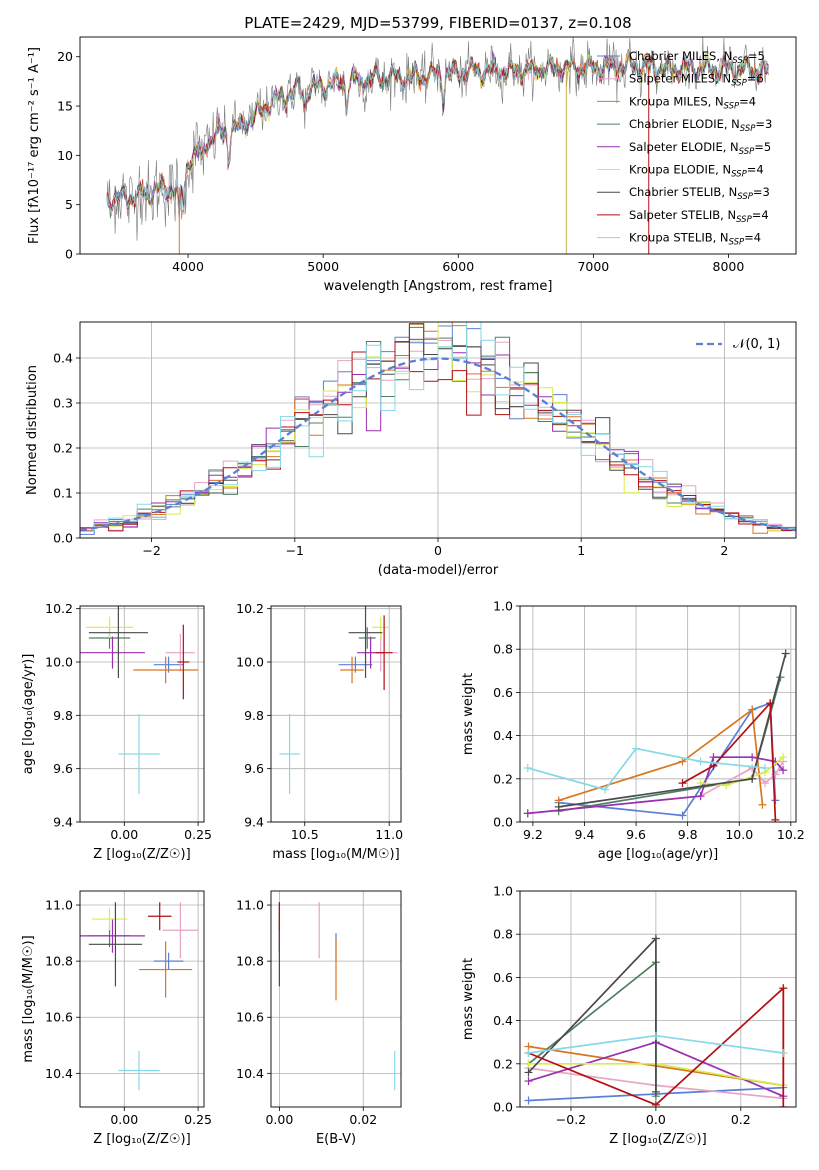  I want to click on y-tick-label: 9.4, so click(254, 822).